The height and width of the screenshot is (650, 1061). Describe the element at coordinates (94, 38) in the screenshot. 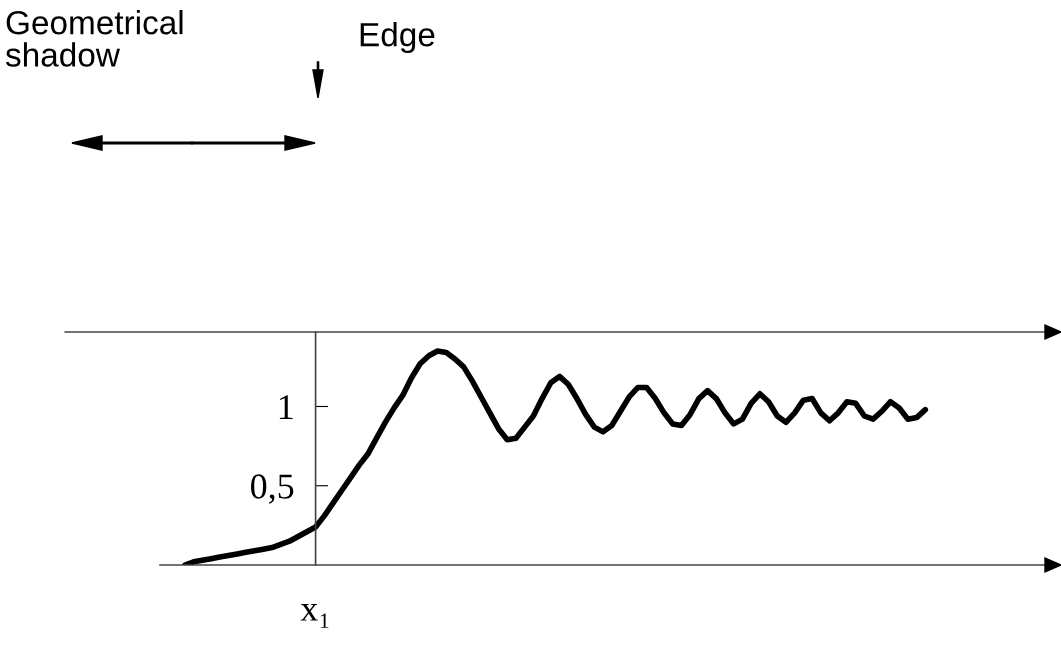

I see `text: Geometrical shadow` at that location.